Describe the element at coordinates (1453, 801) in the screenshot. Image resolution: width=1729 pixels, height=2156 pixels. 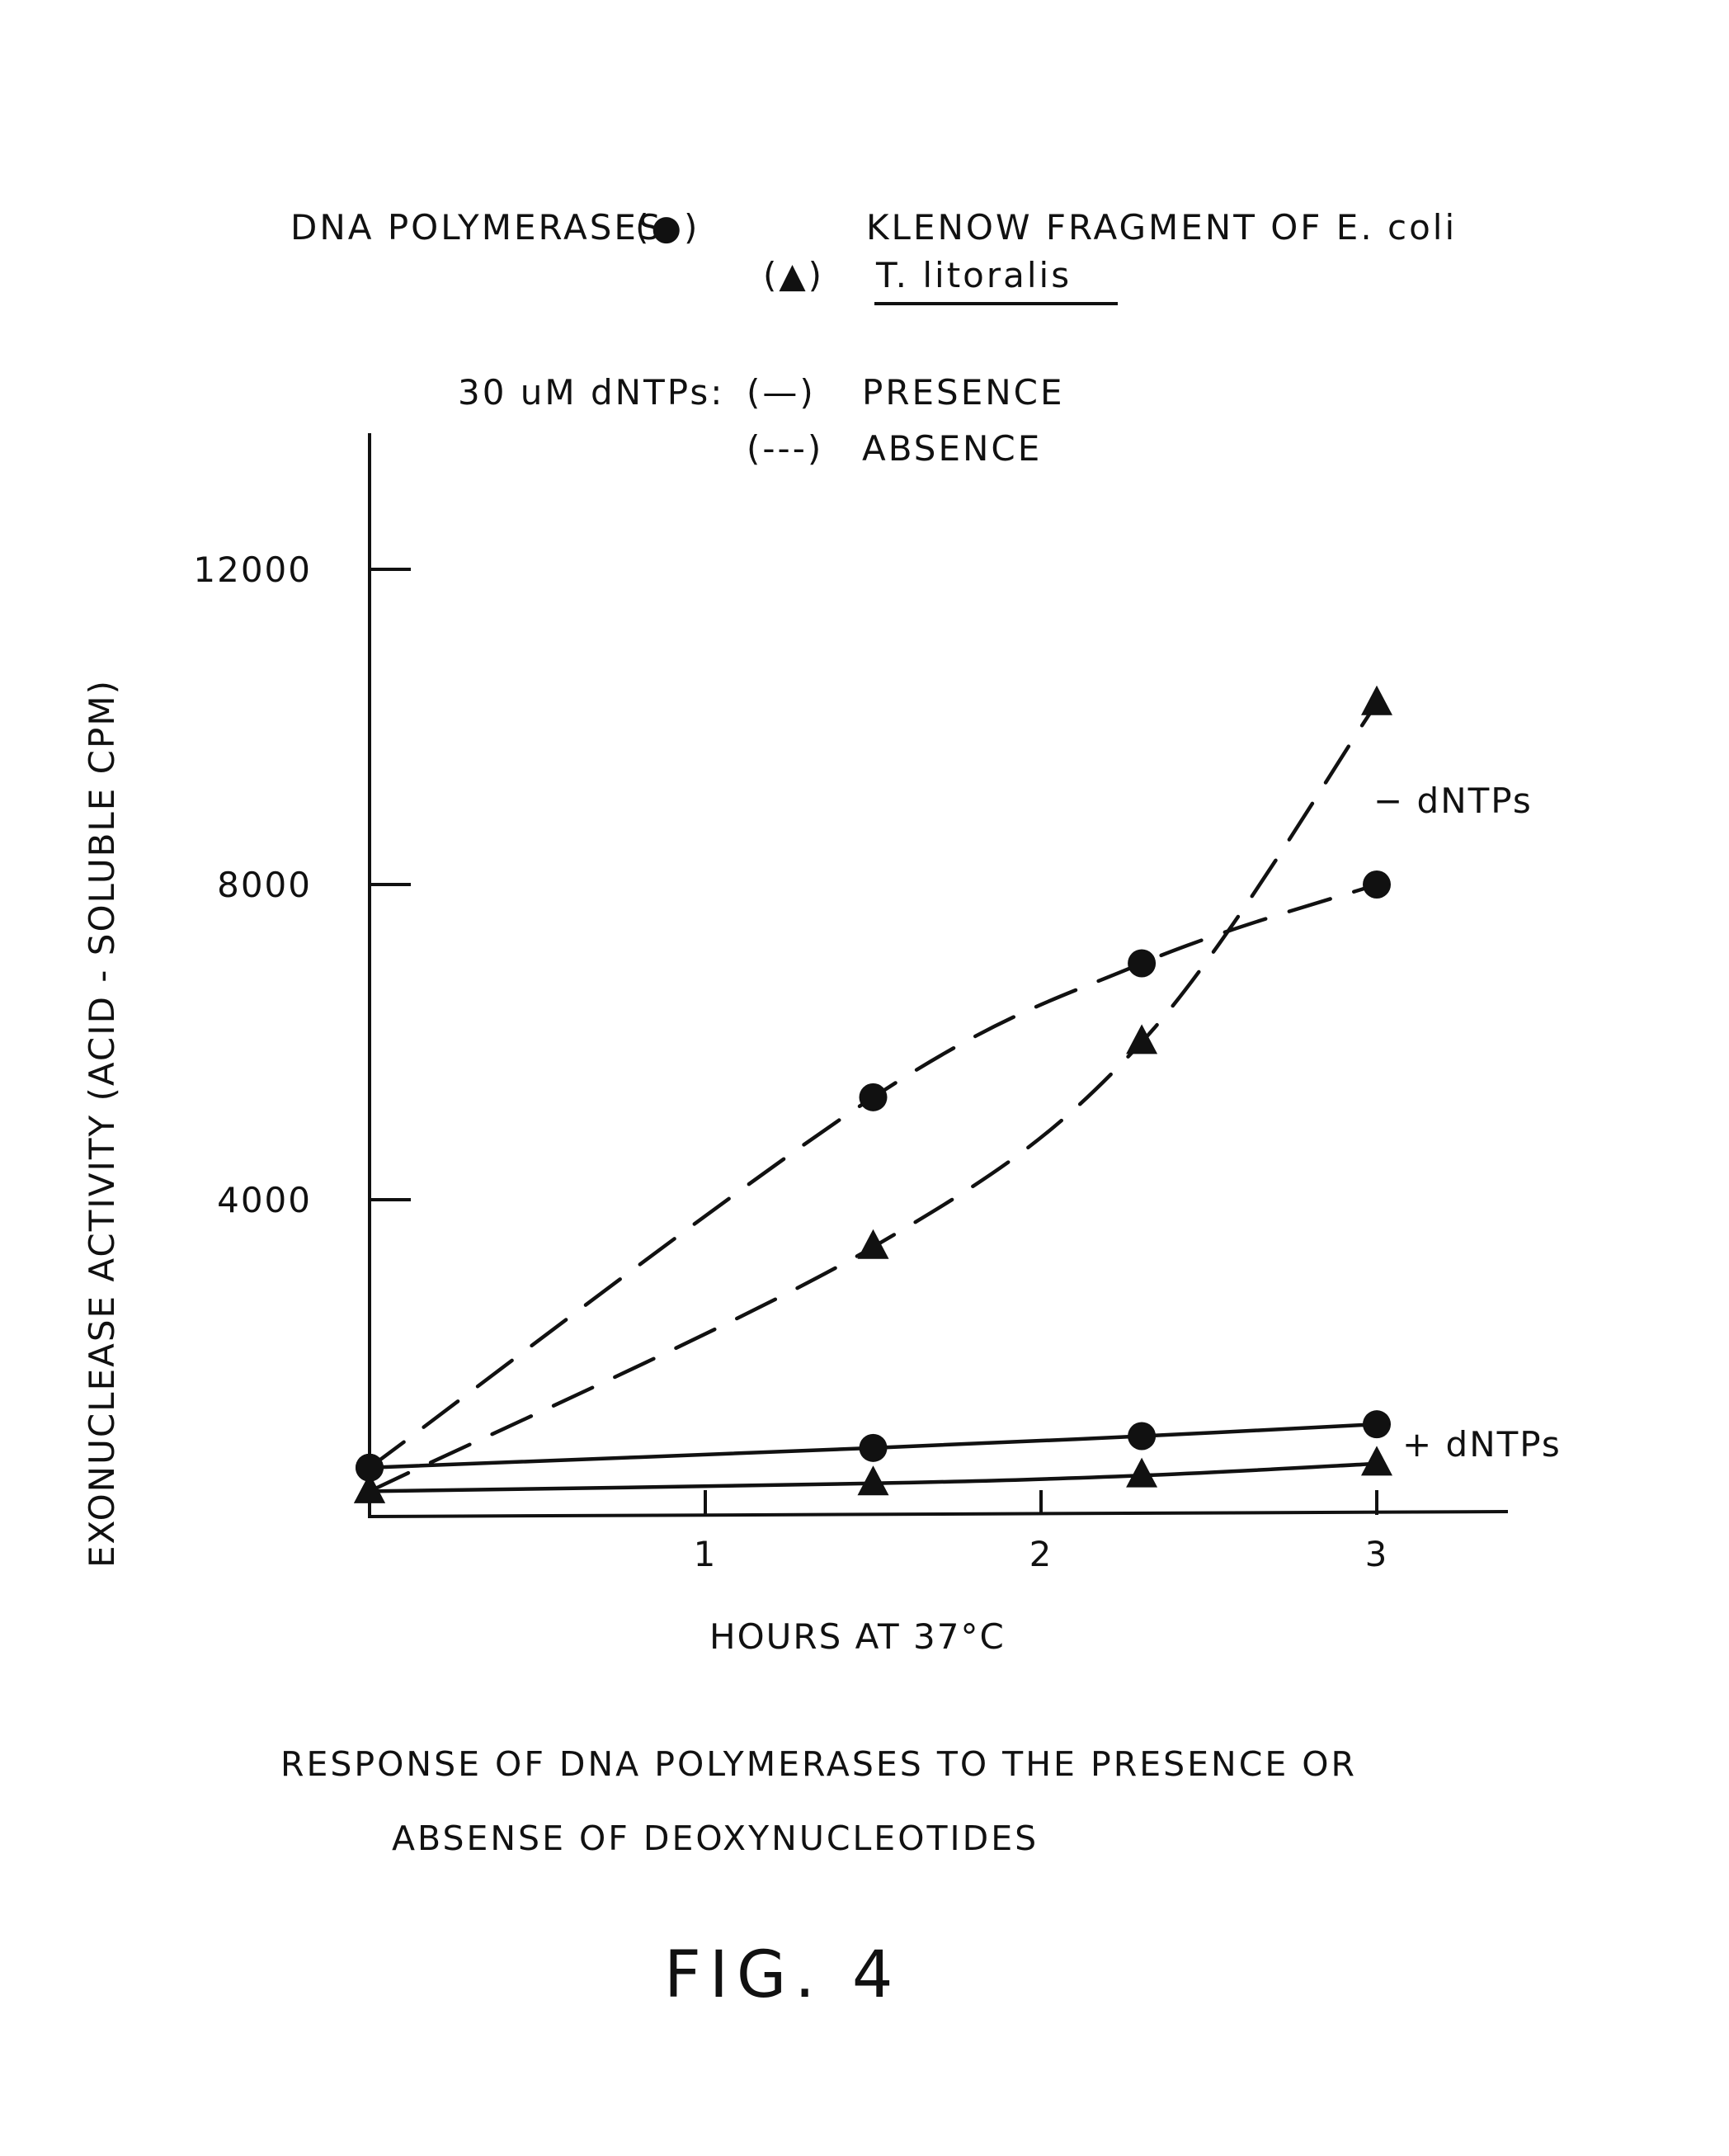
I see `annotation-minus-dntps: − dNTPs` at that location.